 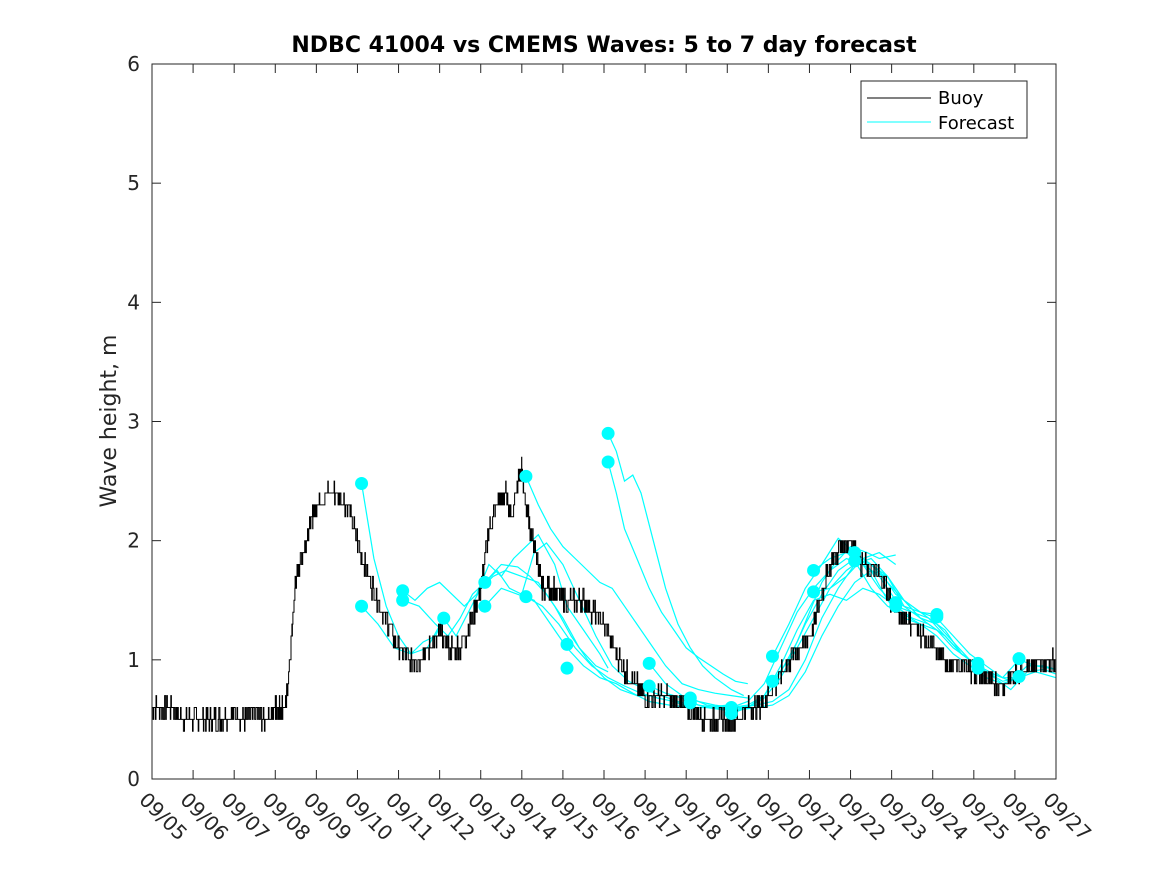 I want to click on x-tick-label: 09/27, so click(x=1067, y=817).